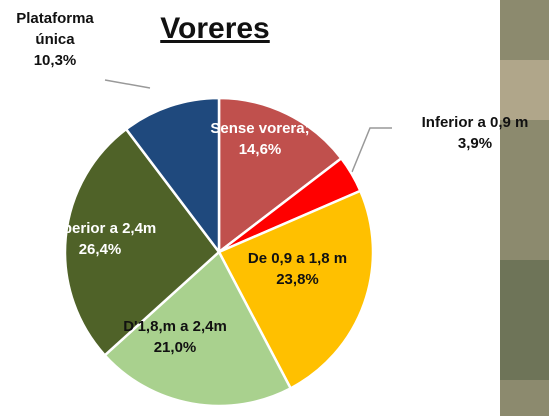 The image size is (549, 416). Describe the element at coordinates (472, 133) in the screenshot. I see `slice-label: Inferior a 0,9 m 3,9%` at that location.